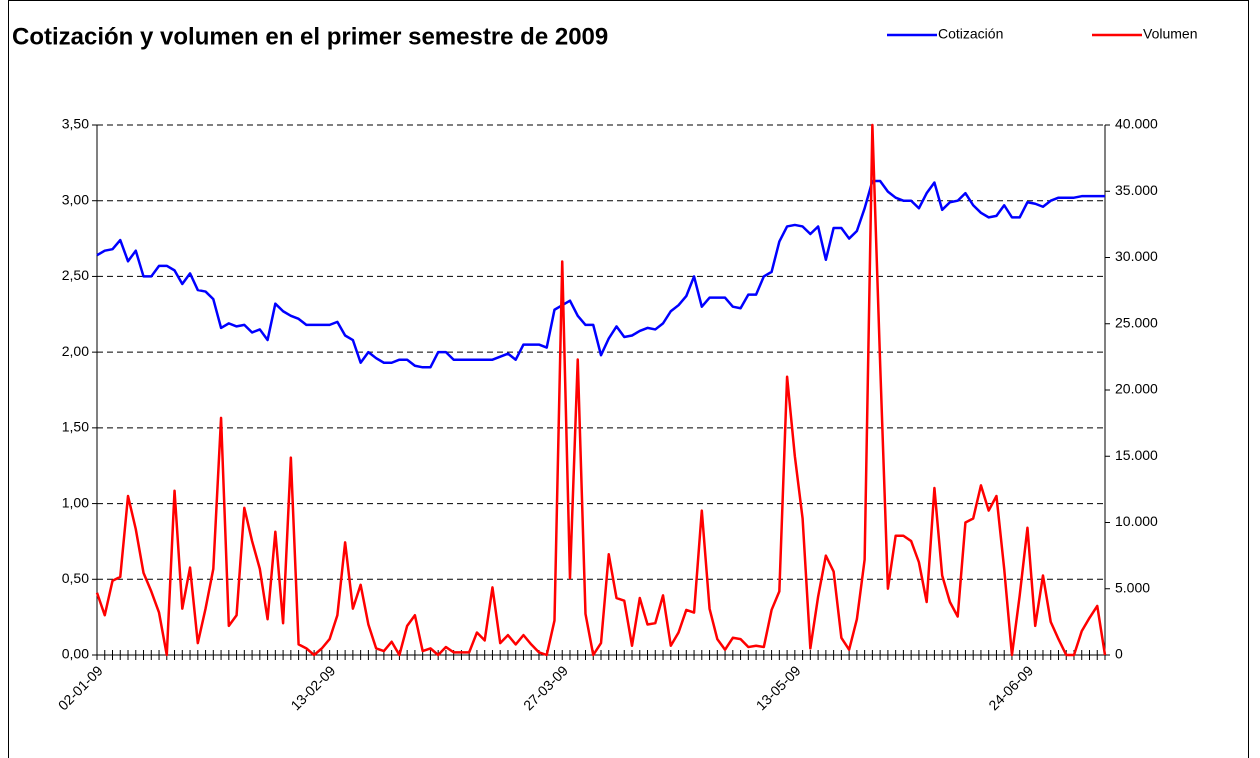 The width and height of the screenshot is (1260, 758). What do you see at coordinates (75, 502) in the screenshot?
I see `y-tick-label: 1,00` at bounding box center [75, 502].